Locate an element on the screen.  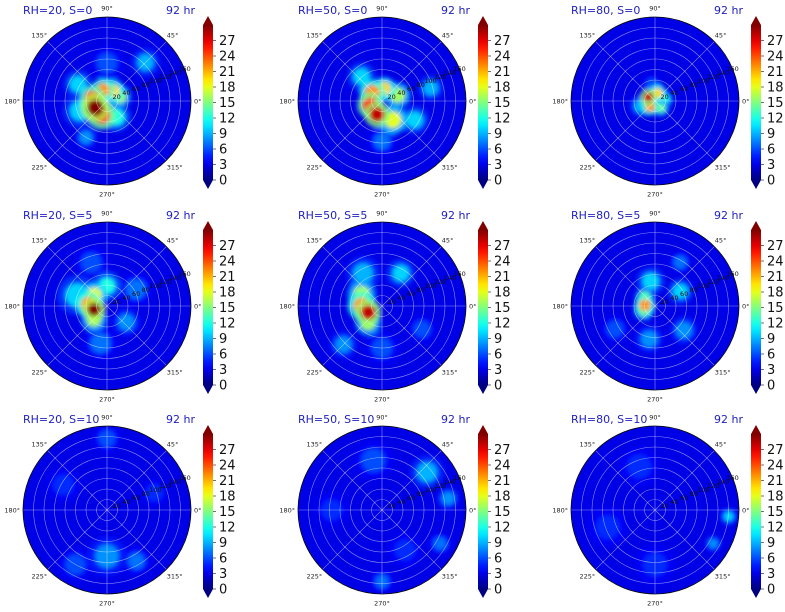
contour-field is located at coordinates (107, 504).